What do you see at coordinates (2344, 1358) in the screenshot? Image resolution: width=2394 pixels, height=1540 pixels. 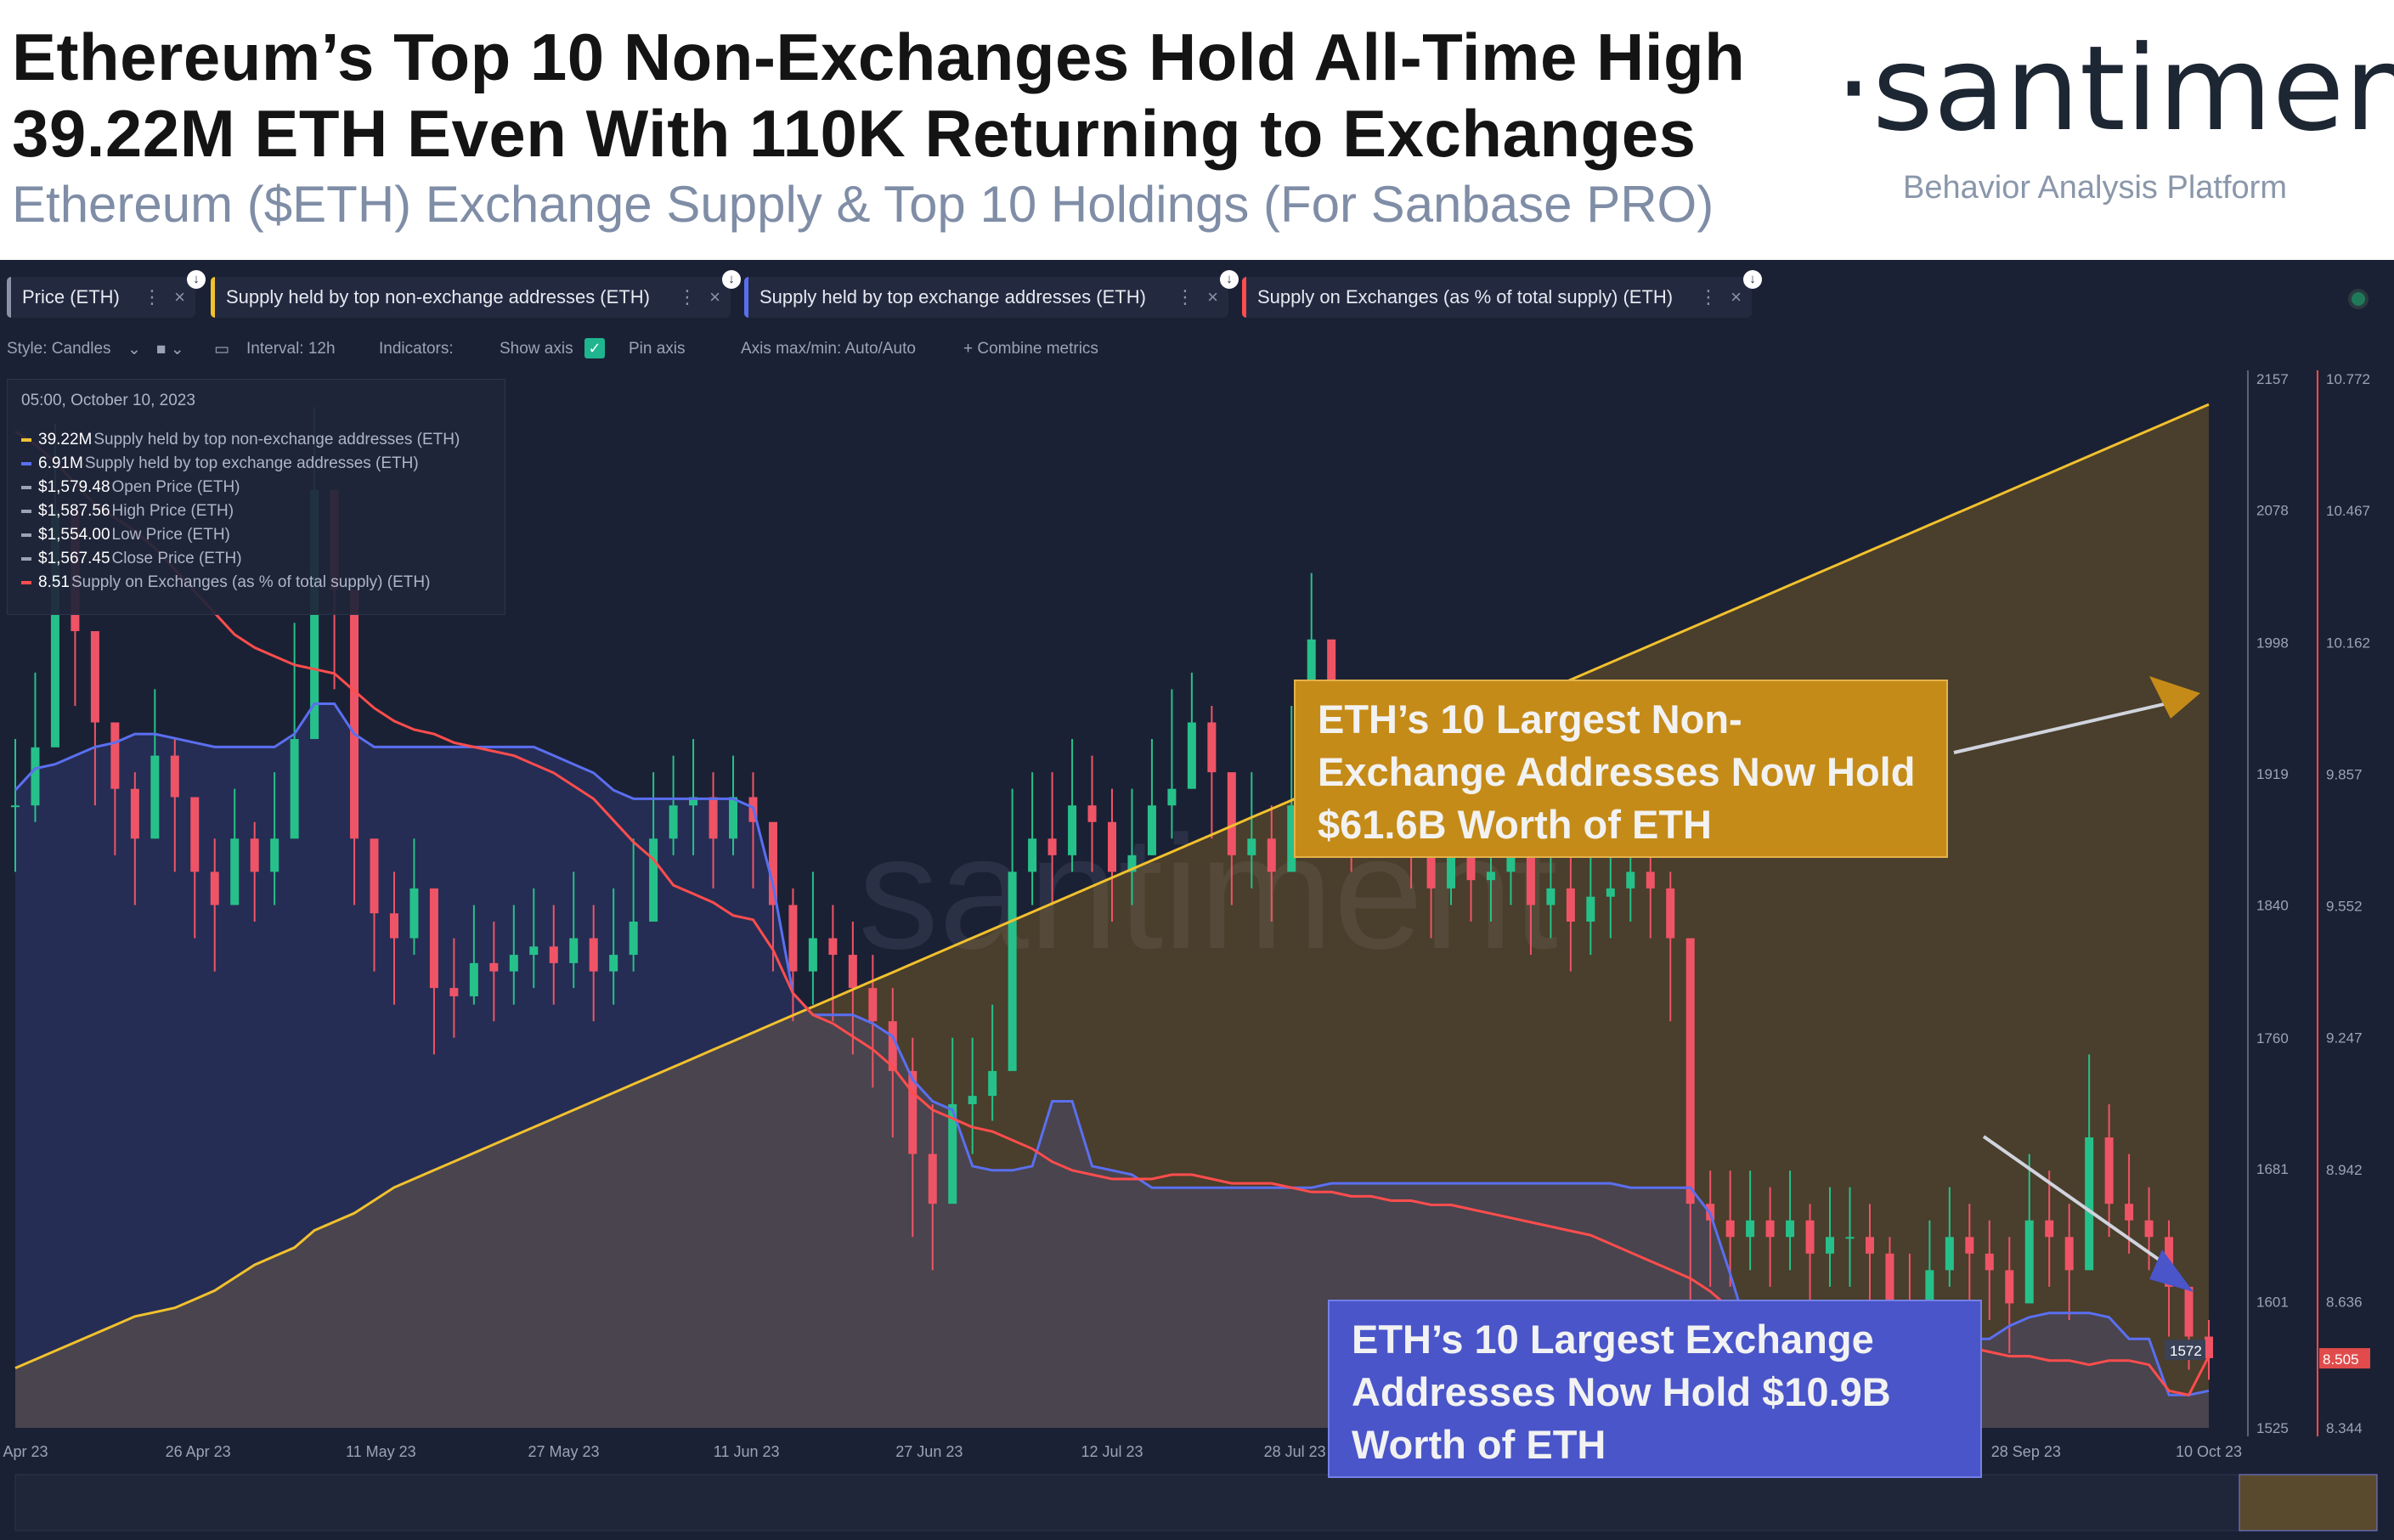 I see `current-pct-badge` at bounding box center [2344, 1358].